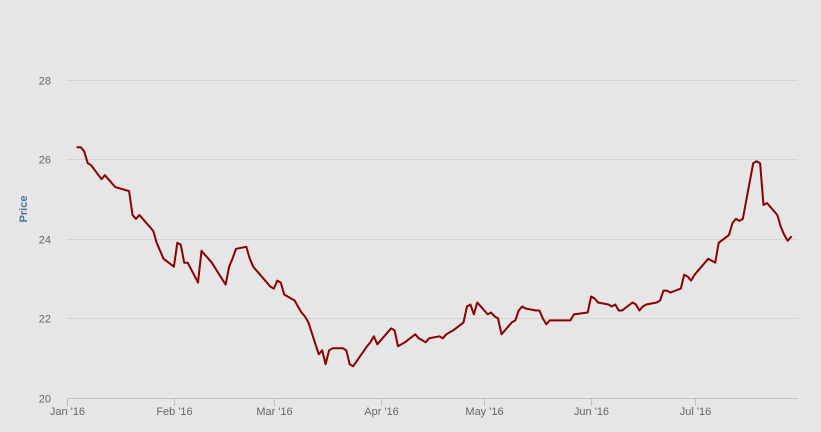 The width and height of the screenshot is (821, 432). I want to click on x-tick-label: Jan '16, so click(67, 412).